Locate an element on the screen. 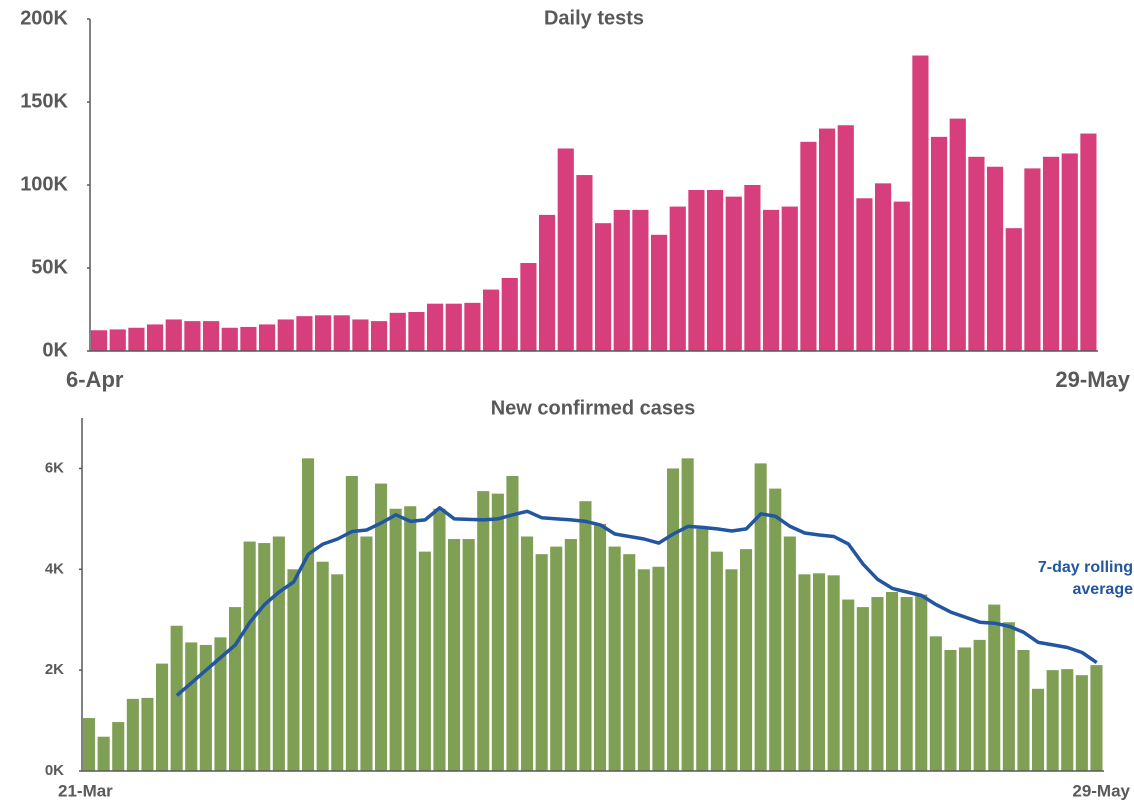 The width and height of the screenshot is (1134, 802). y-tick-label: 50K is located at coordinates (49, 267).